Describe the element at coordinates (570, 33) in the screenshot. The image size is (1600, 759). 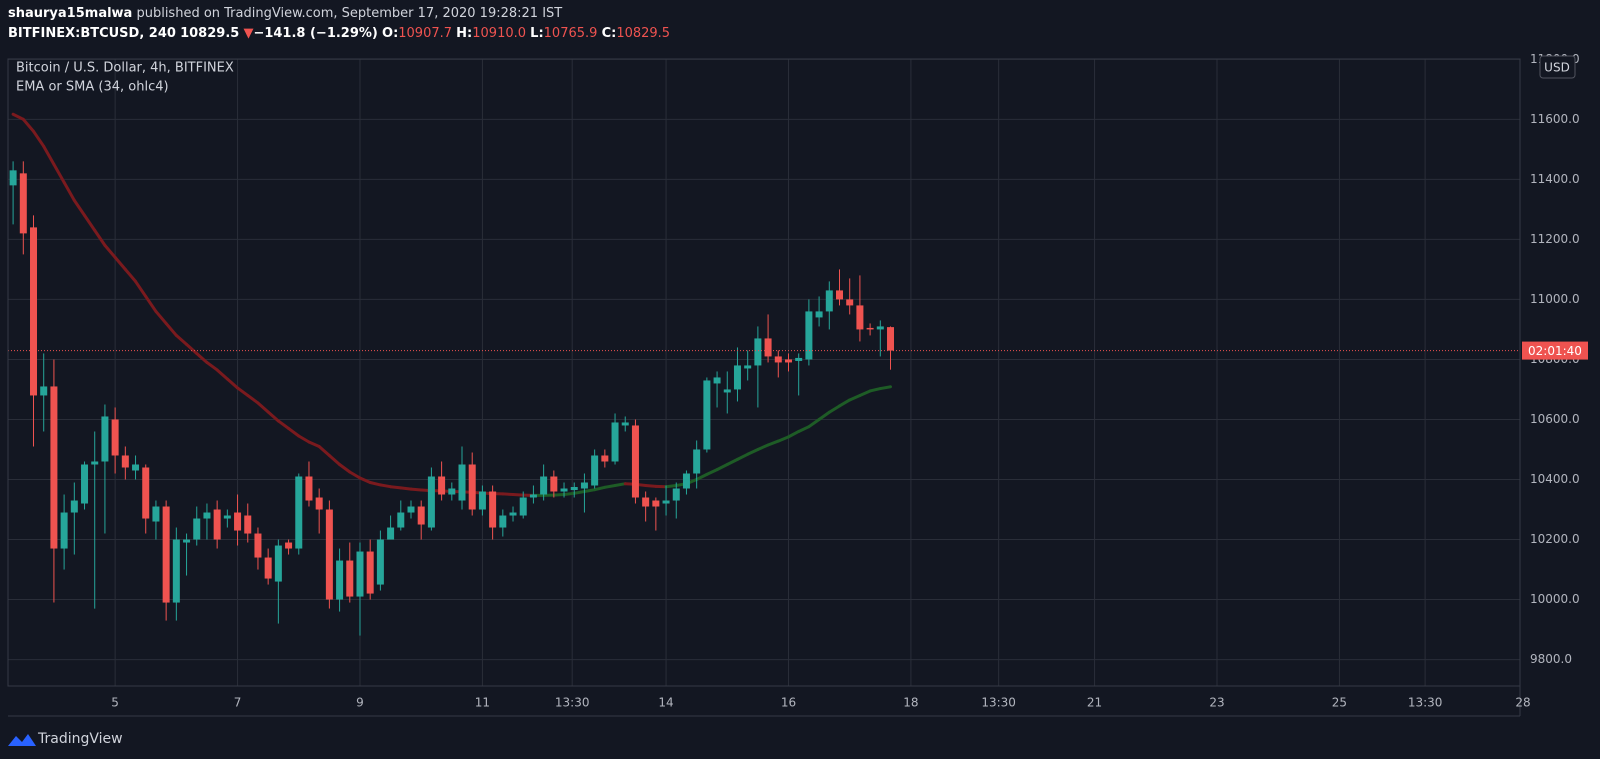
I see `l-value: 10765.9` at that location.